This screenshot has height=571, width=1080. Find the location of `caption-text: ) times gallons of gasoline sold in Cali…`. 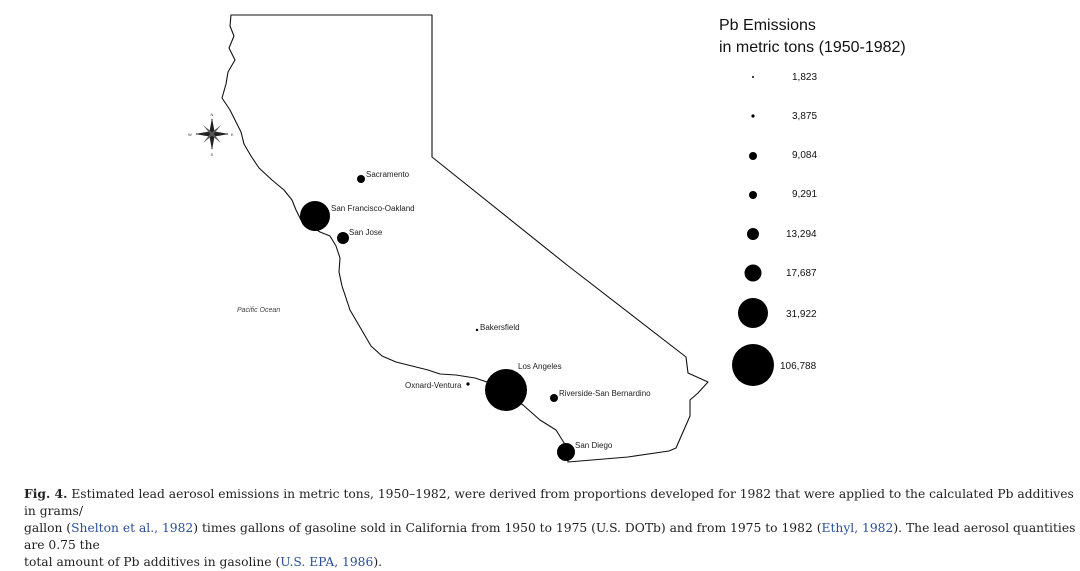

caption-text: ) times gallons of gasoline sold in Cali… is located at coordinates (507, 528).